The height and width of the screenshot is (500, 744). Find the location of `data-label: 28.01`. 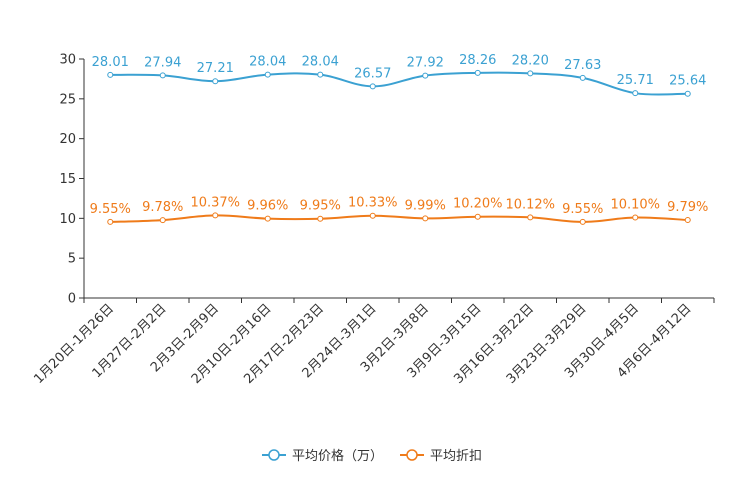

data-label: 28.01 is located at coordinates (110, 62).